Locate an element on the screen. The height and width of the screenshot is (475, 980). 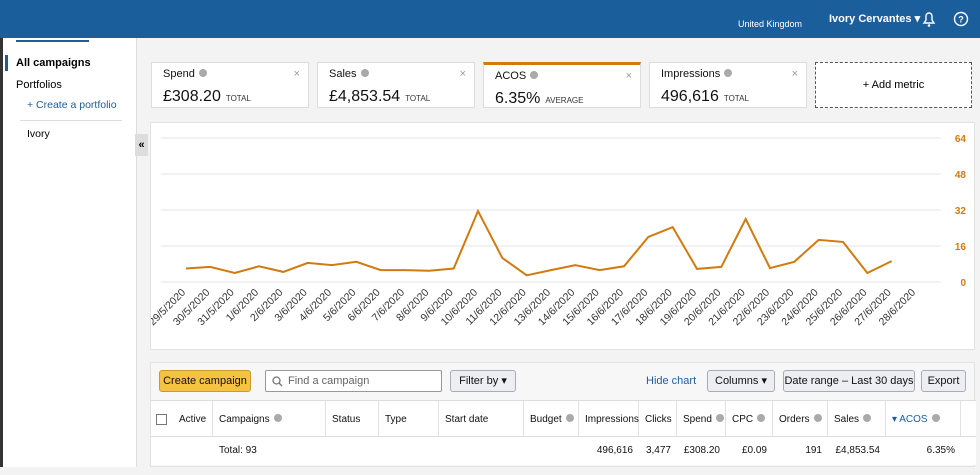
metric-note: AVERAGE is located at coordinates (564, 100).